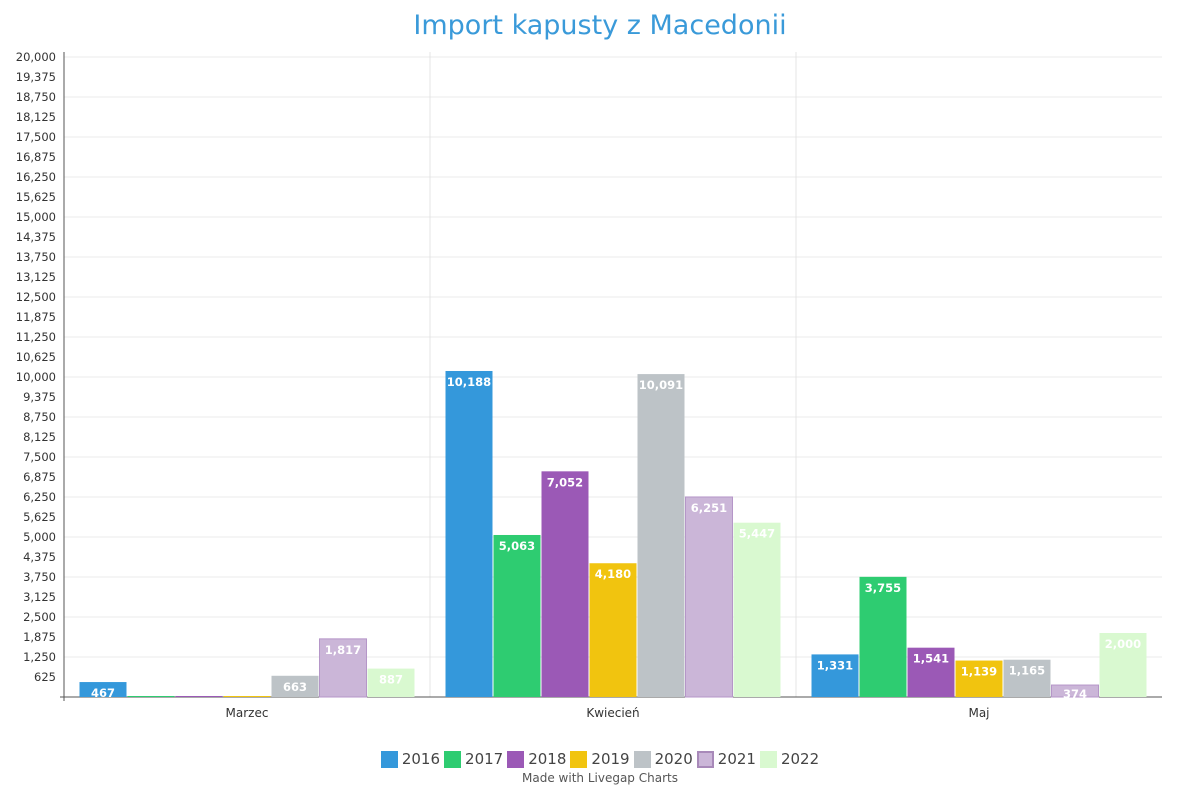  I want to click on y-tick-label: 20,000, so click(36, 57).